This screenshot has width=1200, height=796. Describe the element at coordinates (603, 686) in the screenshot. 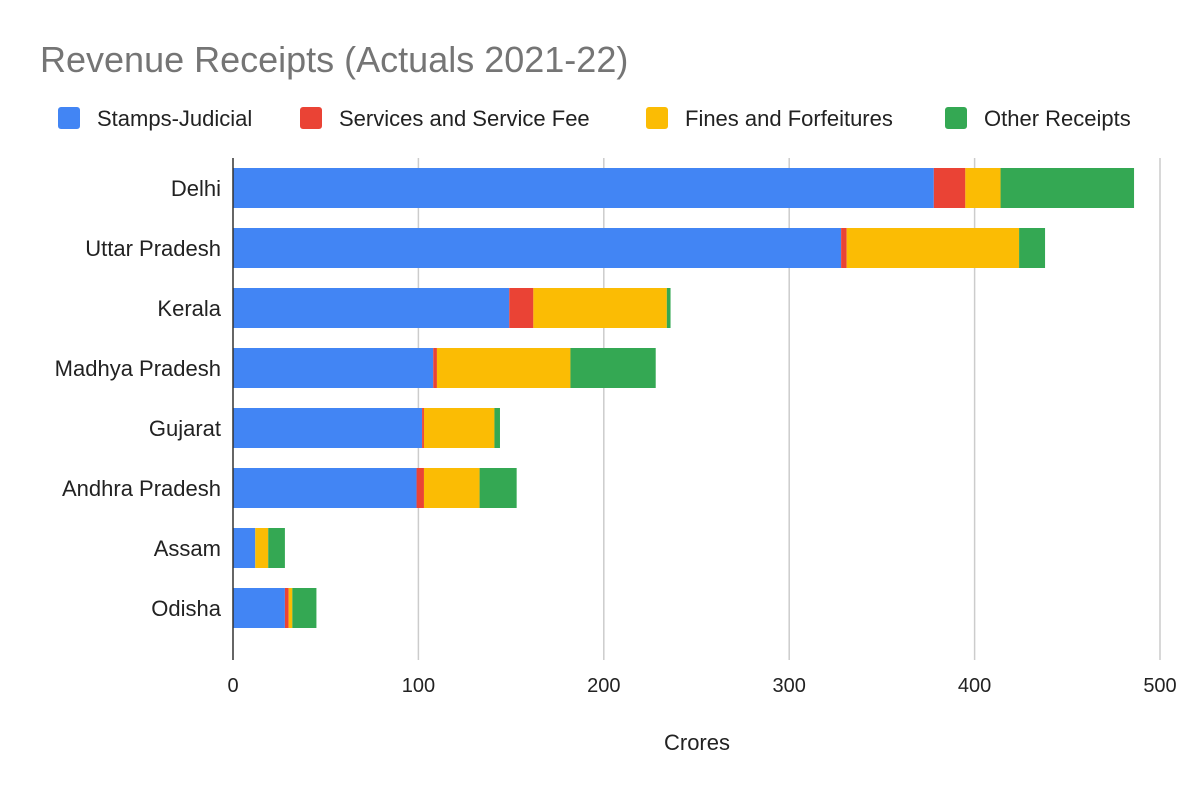

I see `x-tick-label: 200` at that location.